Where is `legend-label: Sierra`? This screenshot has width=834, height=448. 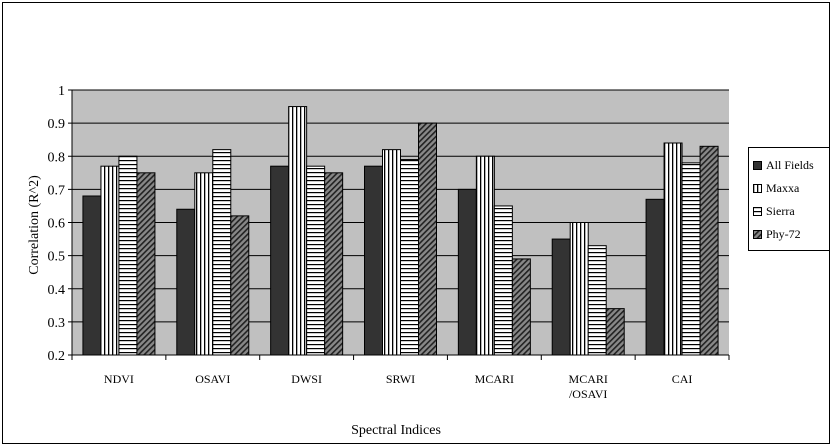 legend-label: Sierra is located at coordinates (780, 210).